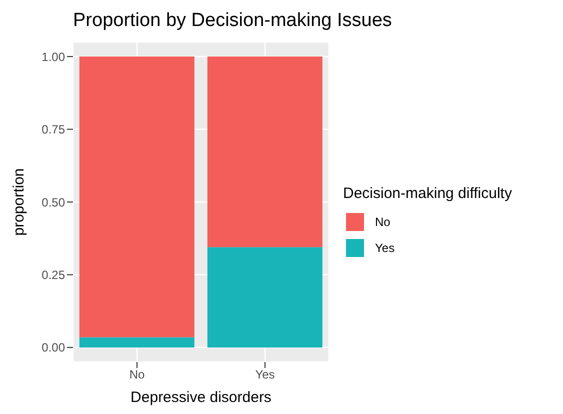 Image resolution: width=563 pixels, height=414 pixels. I want to click on legend-title: Decision-making difficulty, so click(428, 193).